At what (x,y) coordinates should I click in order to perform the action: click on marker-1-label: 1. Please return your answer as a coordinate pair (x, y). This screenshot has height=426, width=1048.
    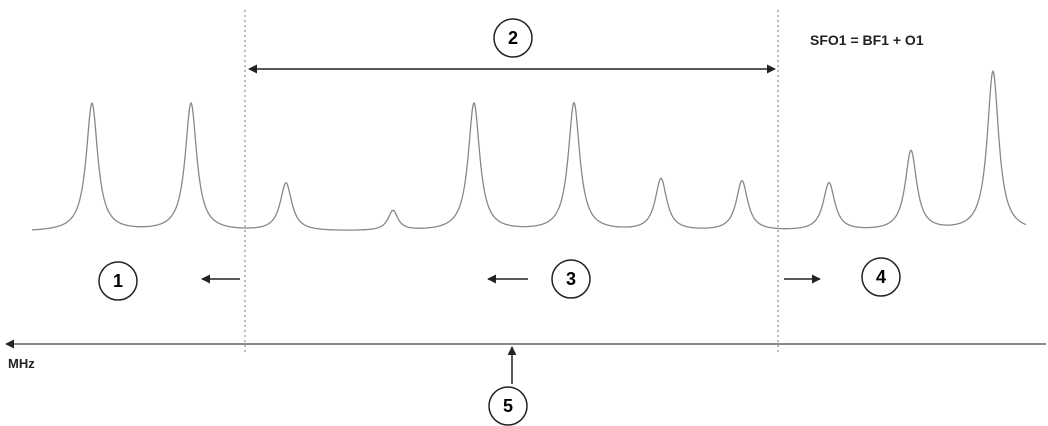
    Looking at the image, I should click on (118, 281).